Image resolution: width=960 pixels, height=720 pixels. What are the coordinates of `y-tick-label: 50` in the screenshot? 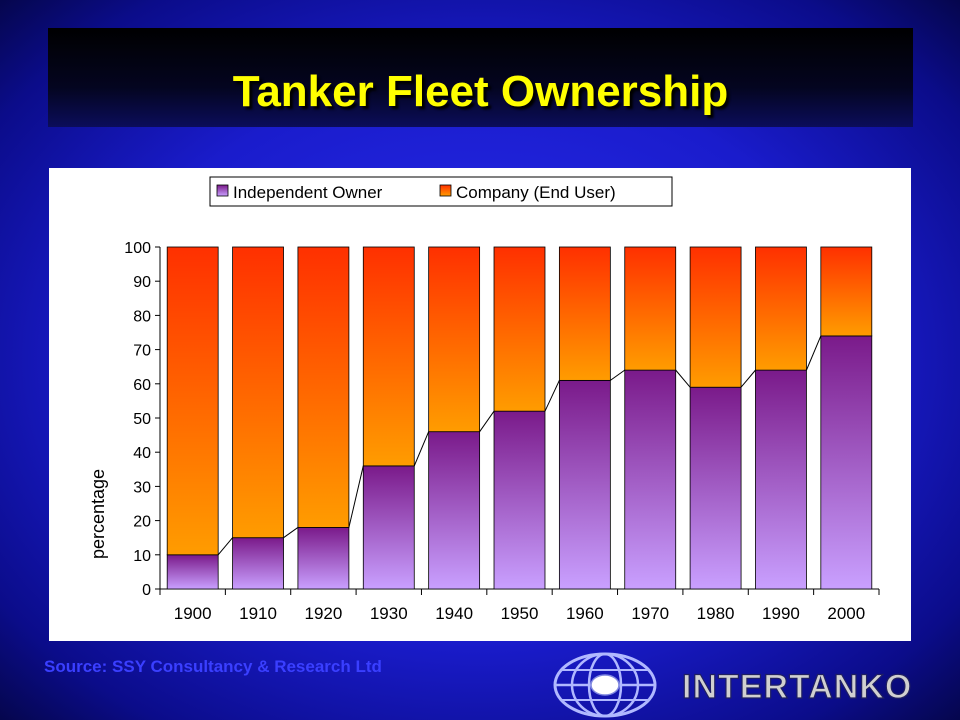 It's located at (142, 419).